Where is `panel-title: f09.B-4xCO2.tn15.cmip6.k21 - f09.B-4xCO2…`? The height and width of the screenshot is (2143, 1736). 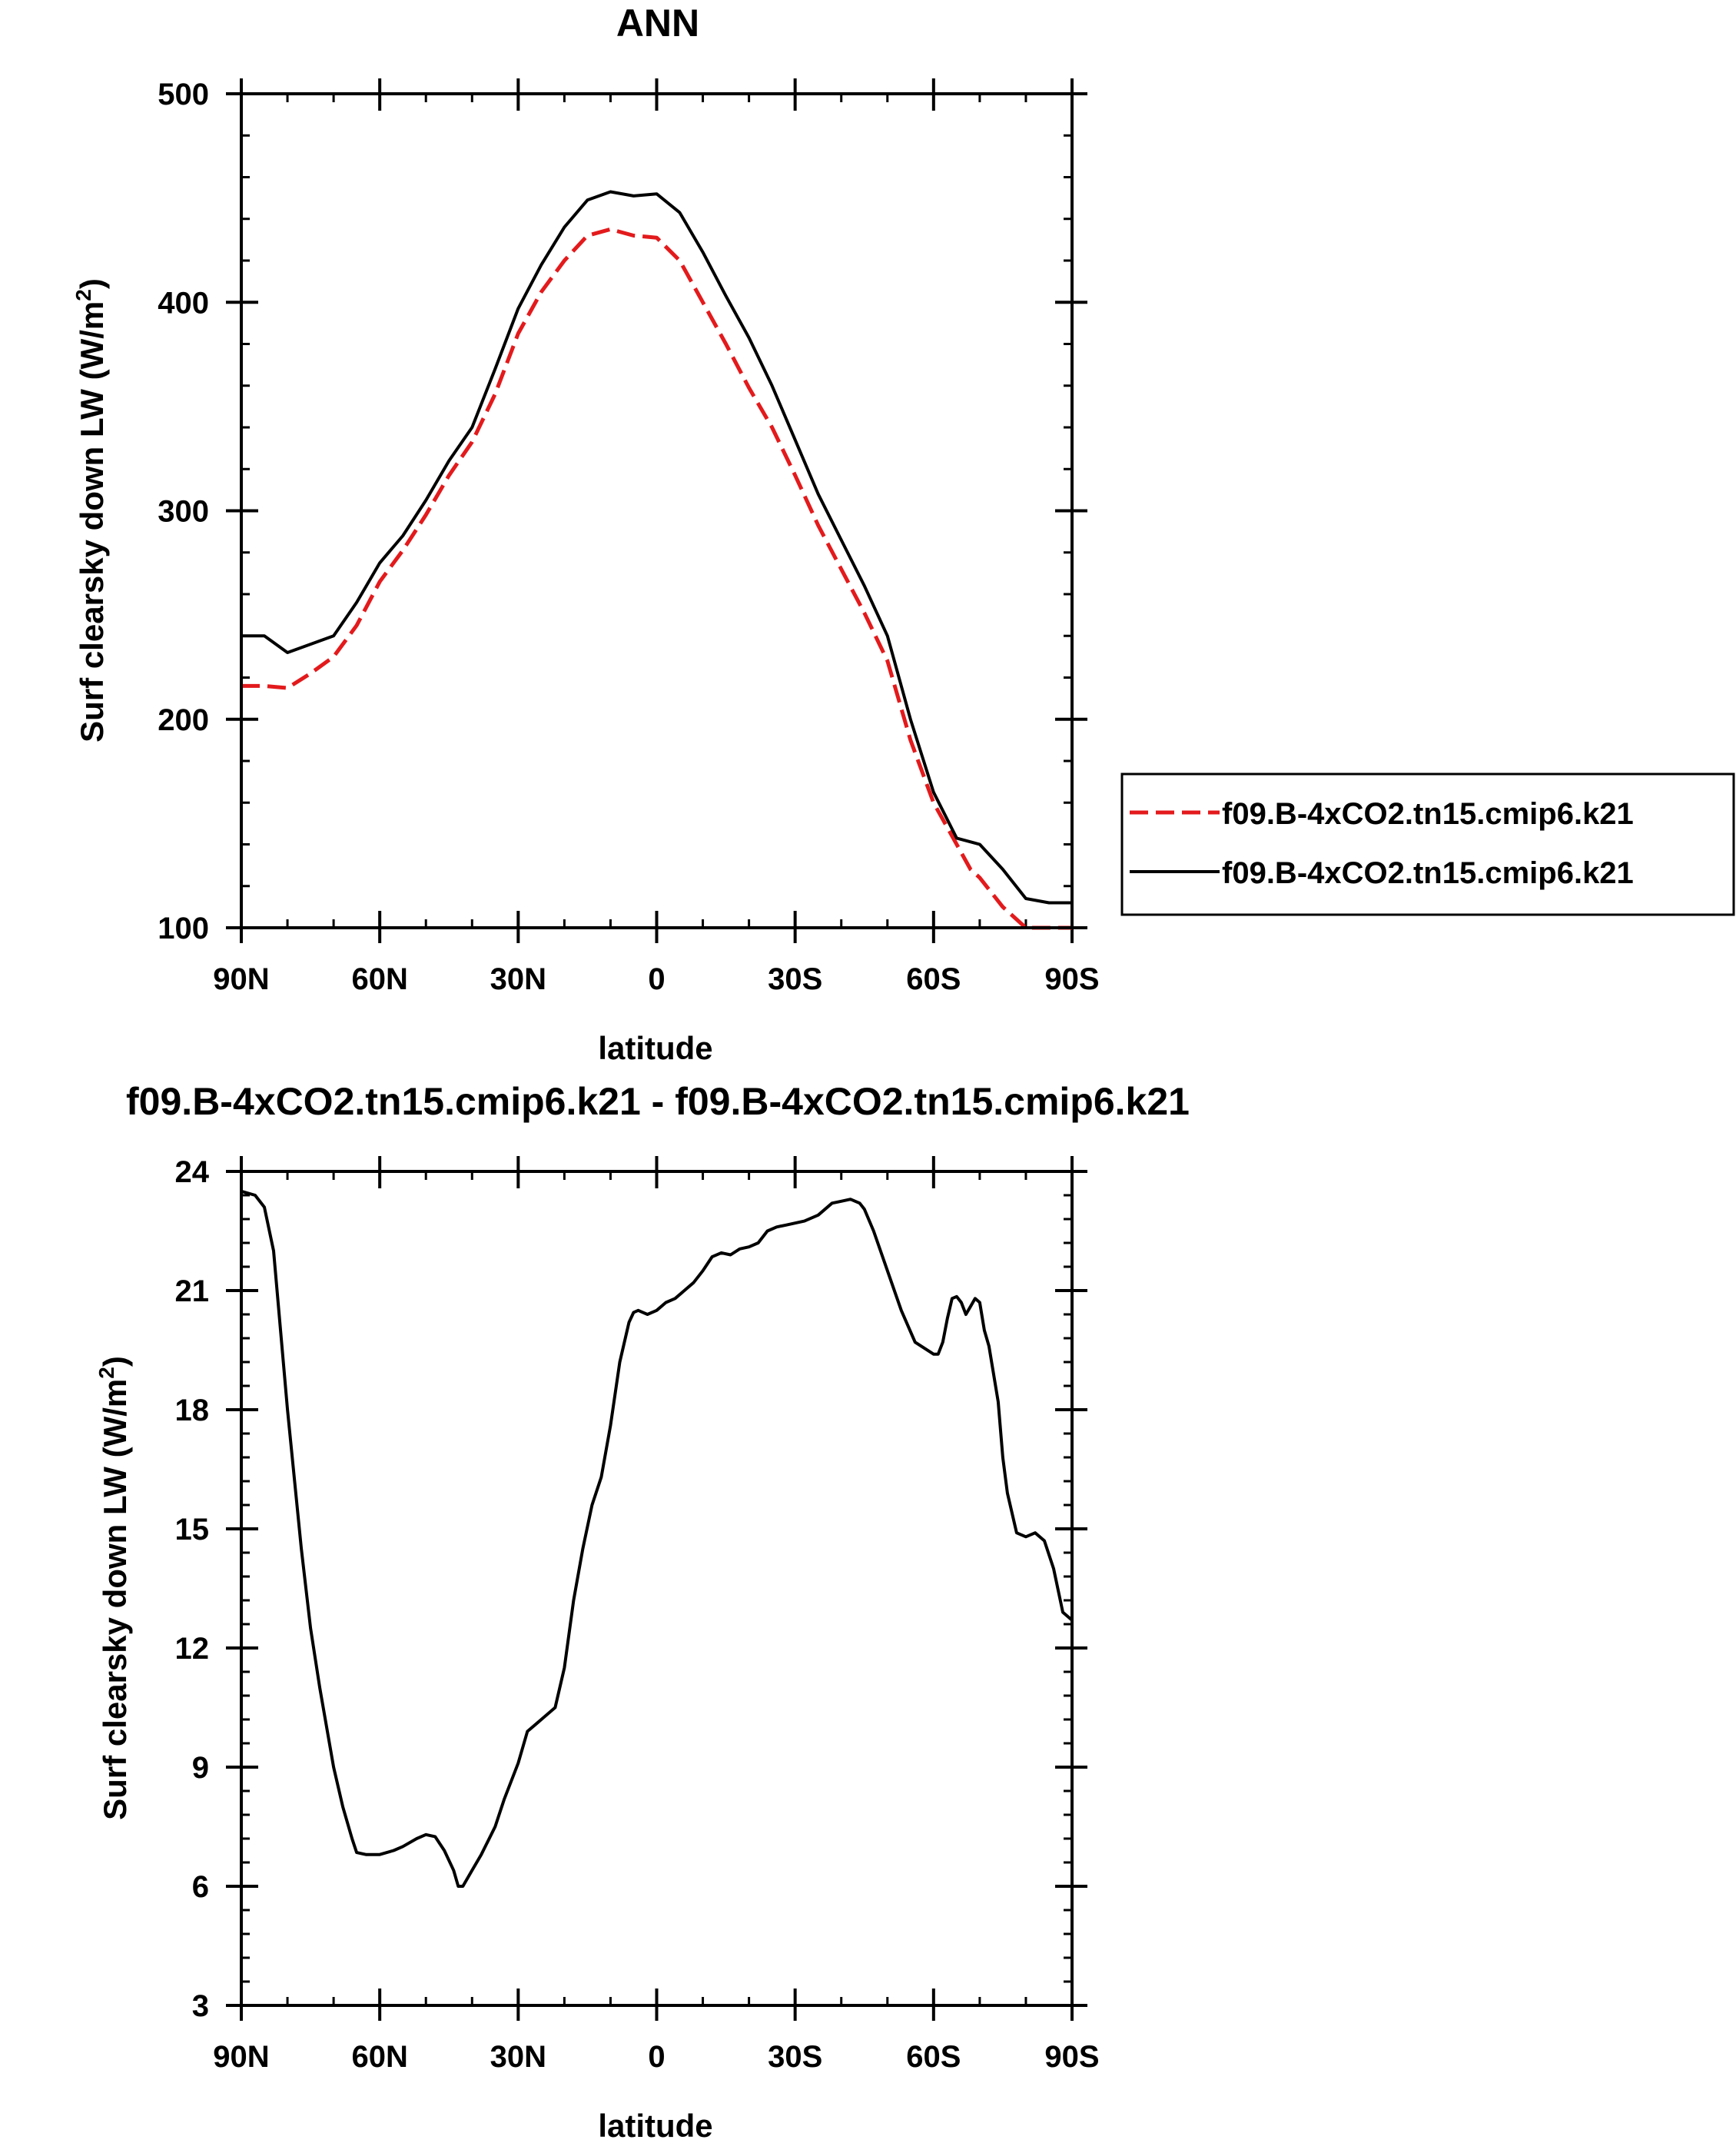 panel-title: f09.B-4xCO2.tn15.cmip6.k21 - f09.B-4xCO2… is located at coordinates (658, 1101).